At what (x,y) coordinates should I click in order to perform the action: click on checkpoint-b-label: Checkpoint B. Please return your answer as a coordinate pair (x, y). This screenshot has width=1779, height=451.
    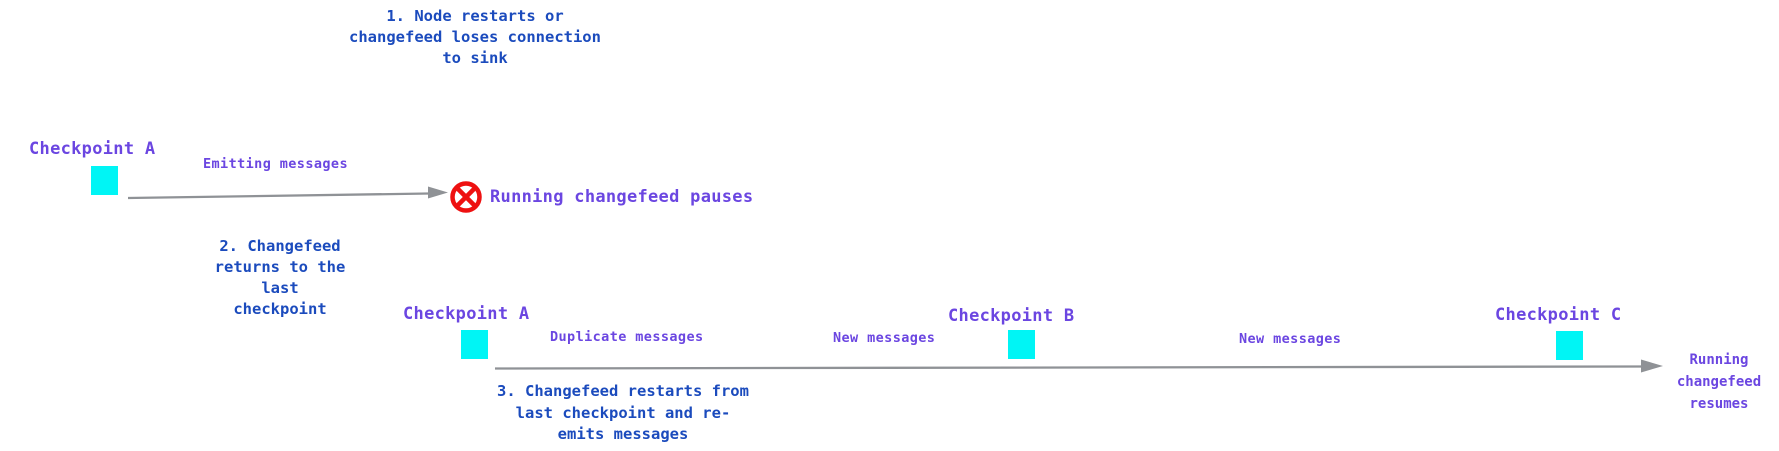
    Looking at the image, I should click on (1011, 316).